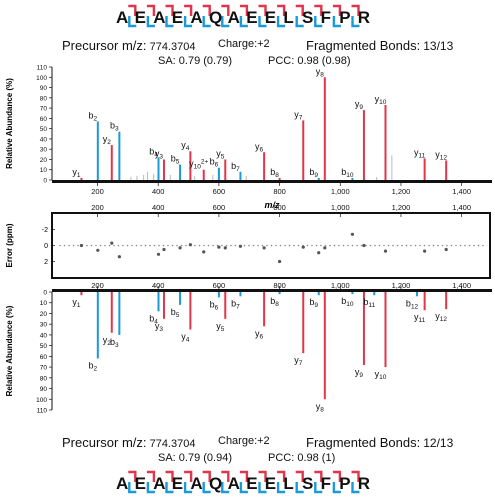  Describe the element at coordinates (401, 207) in the screenshot. I see `error-top-tick-label: 1,200` at that location.